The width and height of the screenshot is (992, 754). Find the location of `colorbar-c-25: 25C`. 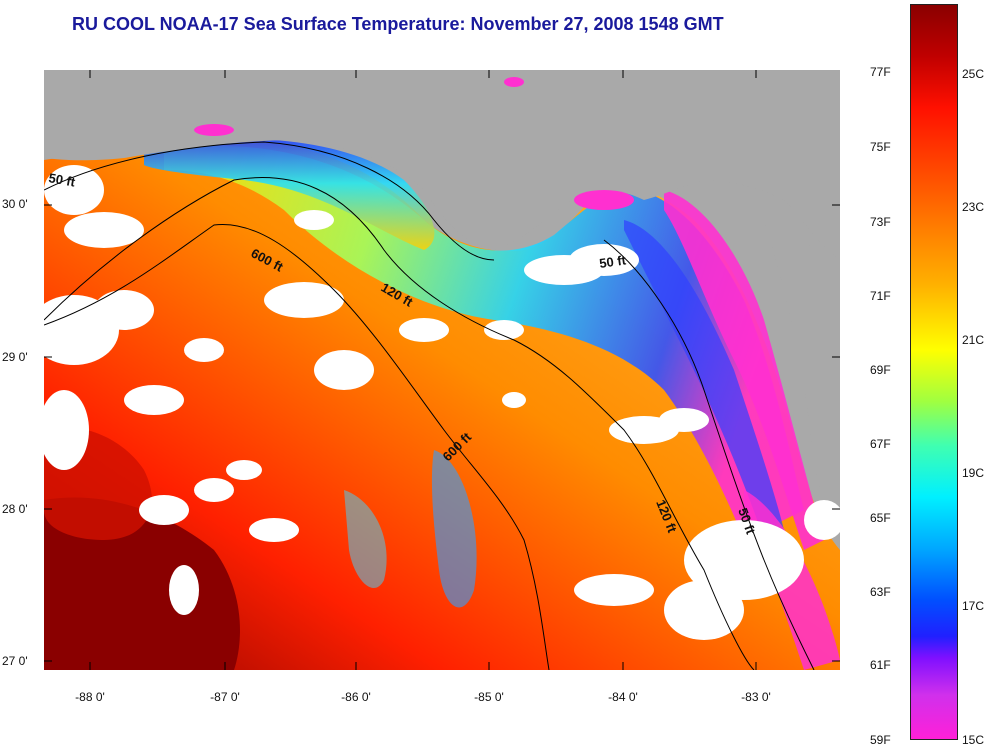

colorbar-c-25: 25C is located at coordinates (973, 74).